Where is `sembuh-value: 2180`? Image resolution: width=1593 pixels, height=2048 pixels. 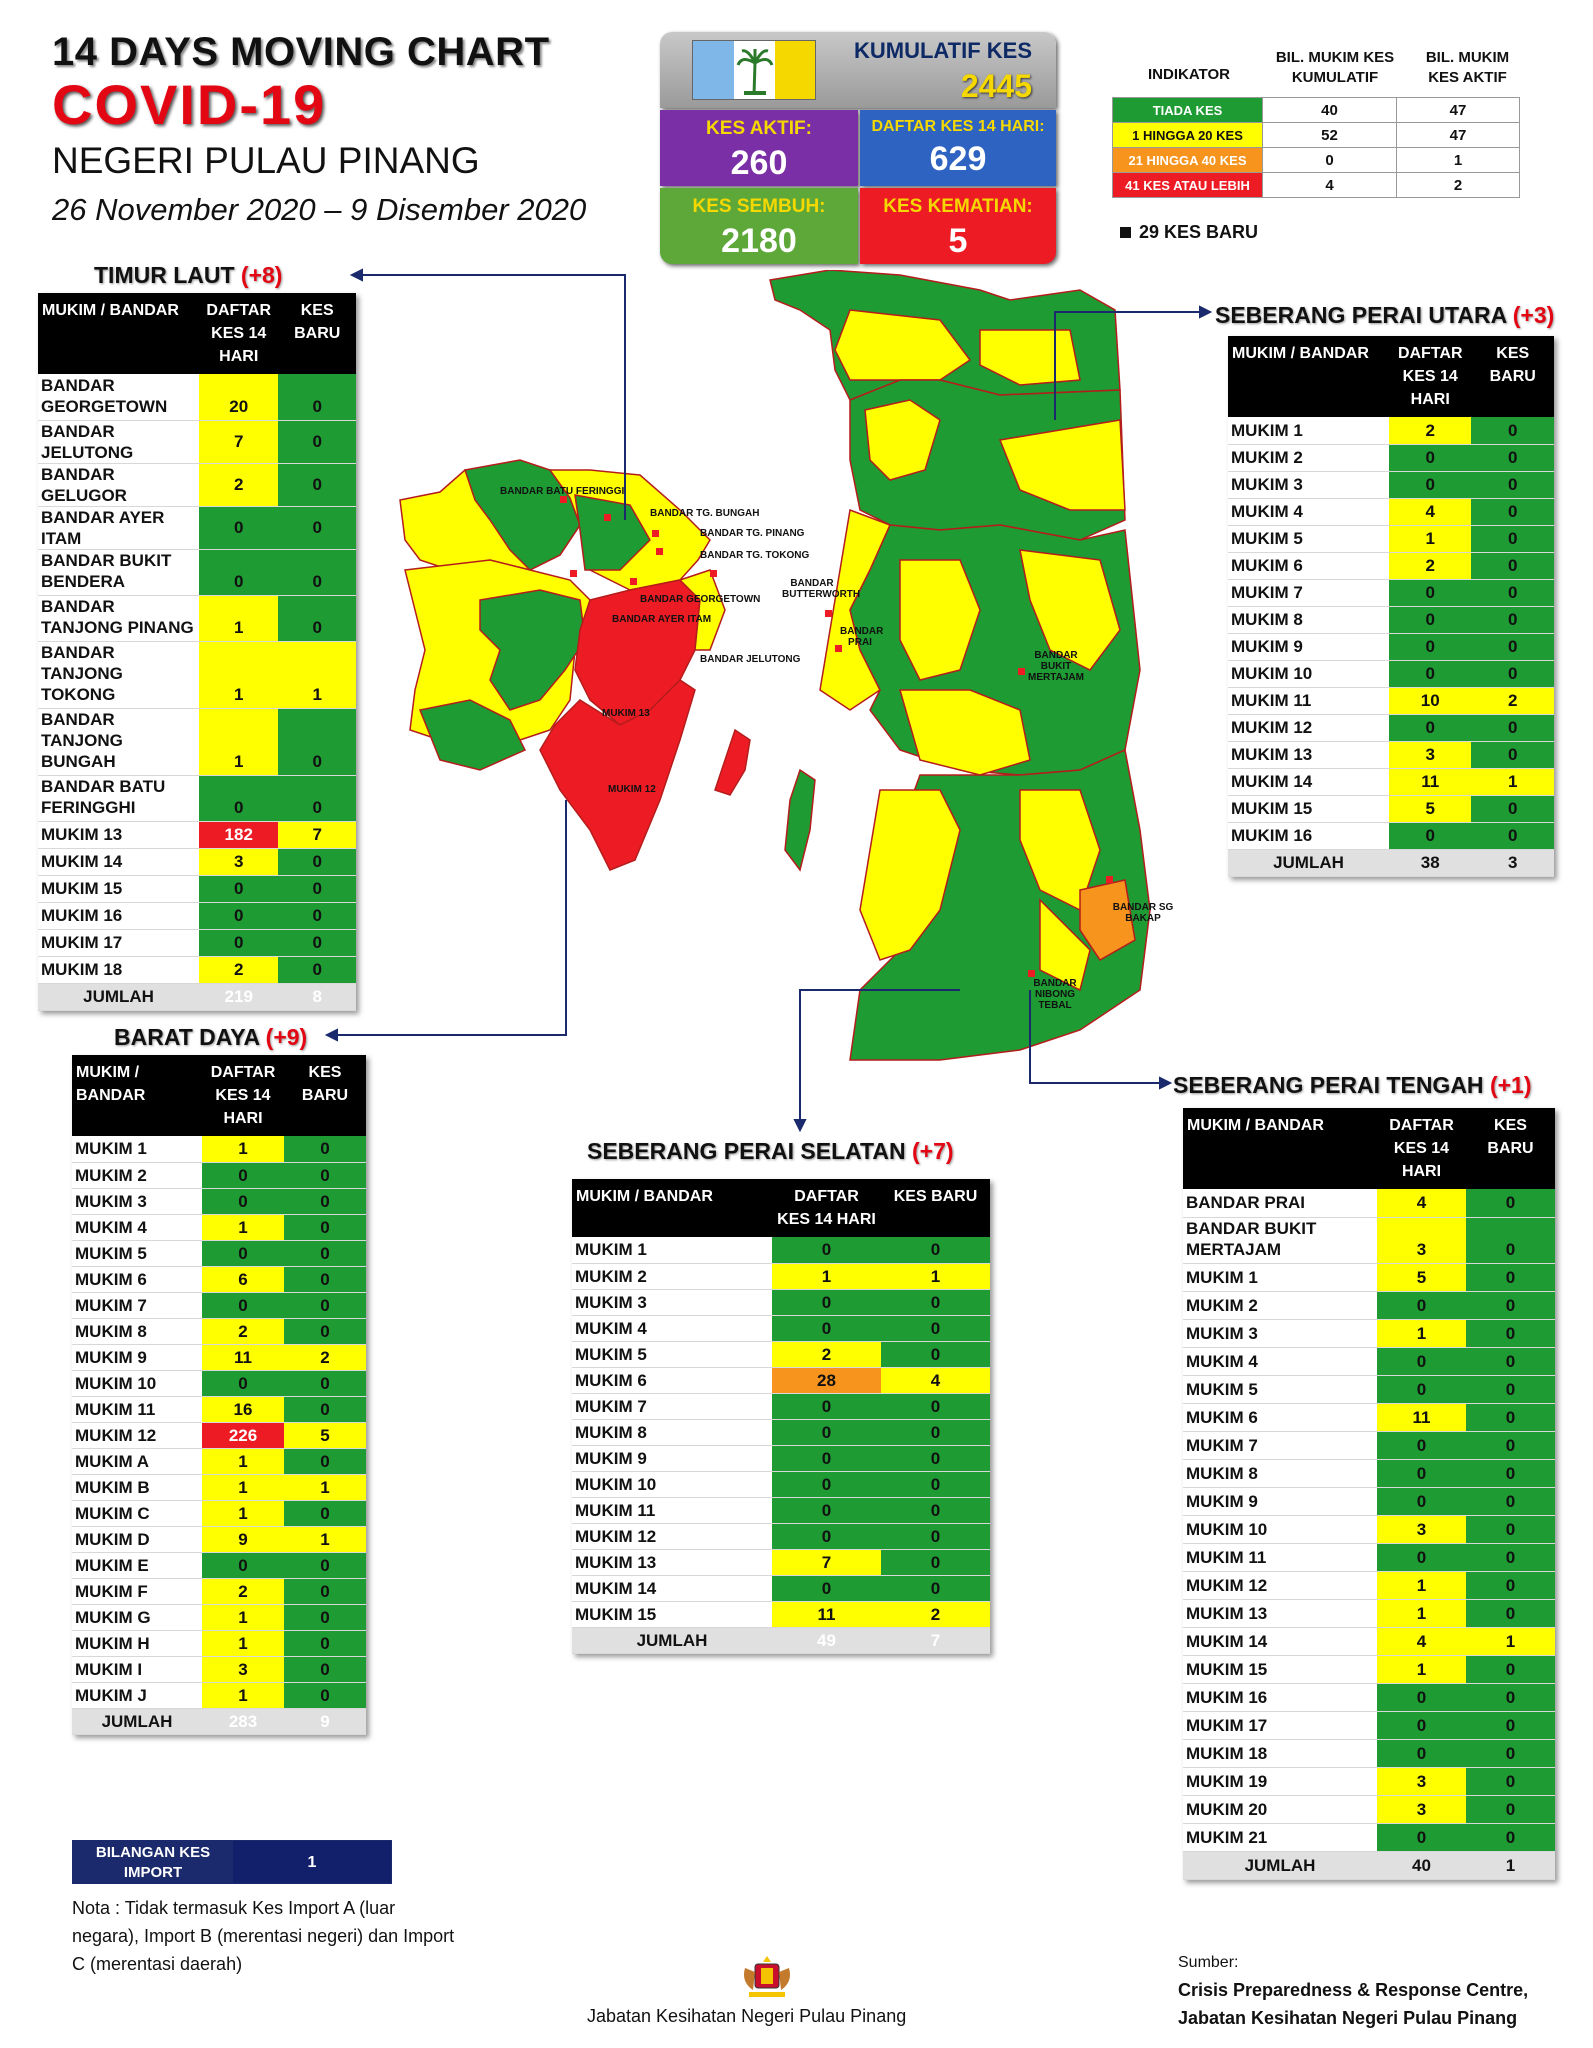 sembuh-value: 2180 is located at coordinates (759, 241).